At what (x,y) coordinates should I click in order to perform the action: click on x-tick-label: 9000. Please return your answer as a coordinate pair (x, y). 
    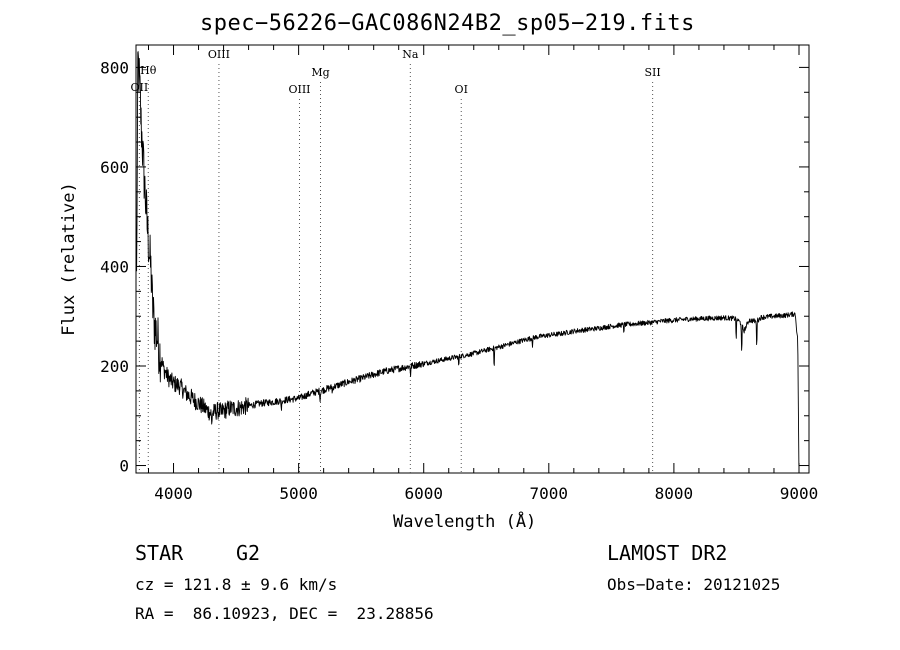
    Looking at the image, I should click on (799, 493).